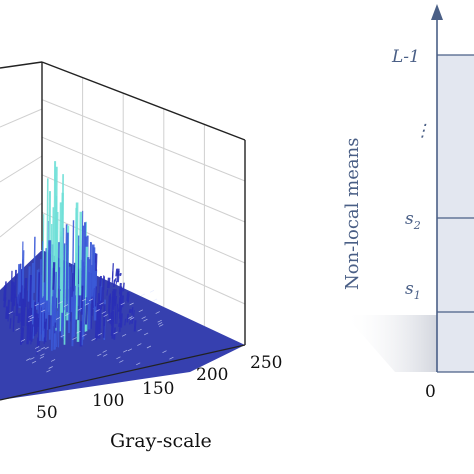 This screenshot has height=474, width=474. What do you see at coordinates (417, 295) in the screenshot?
I see `level-label-s1-sub: 1` at bounding box center [417, 295].